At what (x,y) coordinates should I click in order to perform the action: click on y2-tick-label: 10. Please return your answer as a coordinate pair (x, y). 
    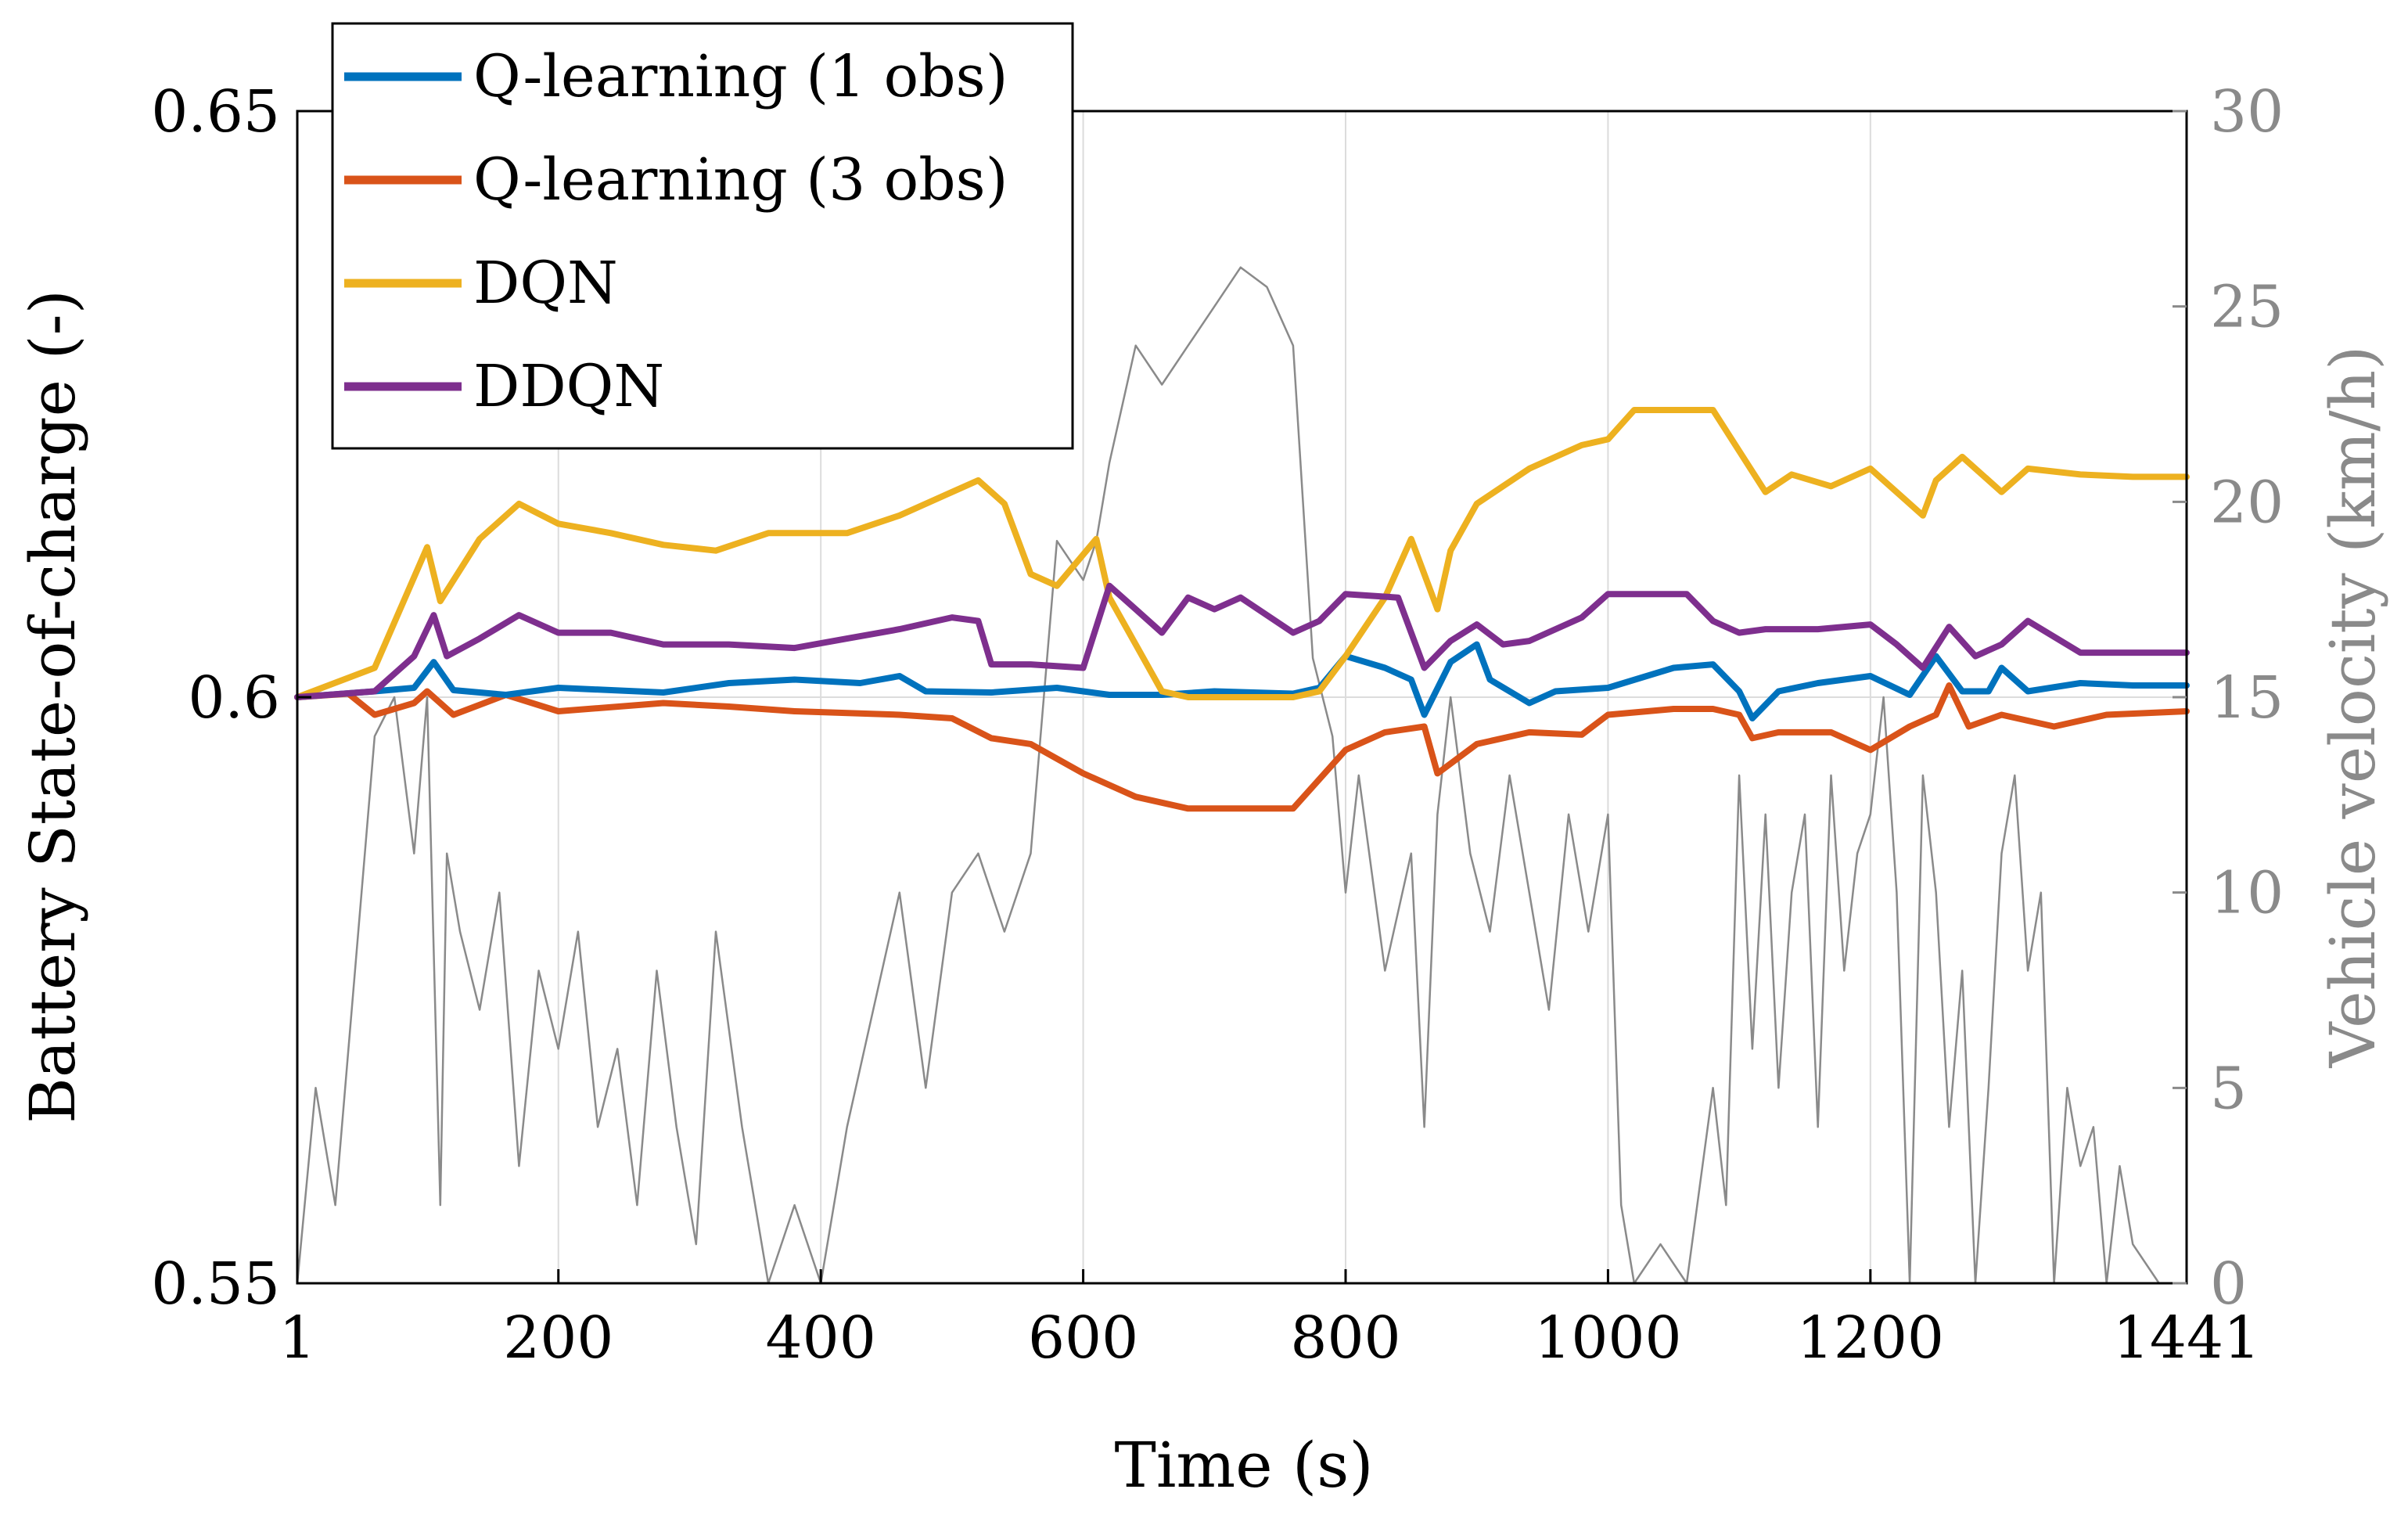
    Looking at the image, I should click on (2247, 894).